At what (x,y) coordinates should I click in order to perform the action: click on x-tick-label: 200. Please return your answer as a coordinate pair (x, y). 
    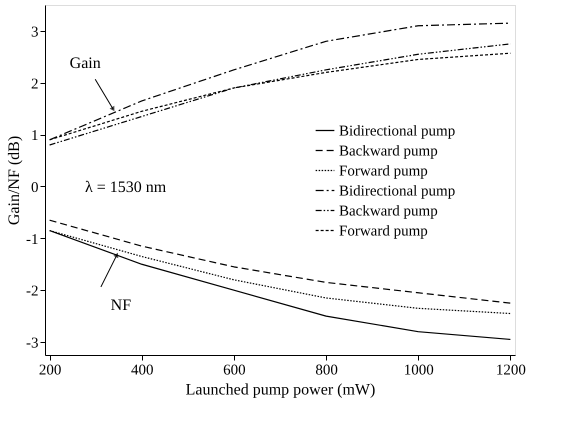
    Looking at the image, I should click on (50, 370).